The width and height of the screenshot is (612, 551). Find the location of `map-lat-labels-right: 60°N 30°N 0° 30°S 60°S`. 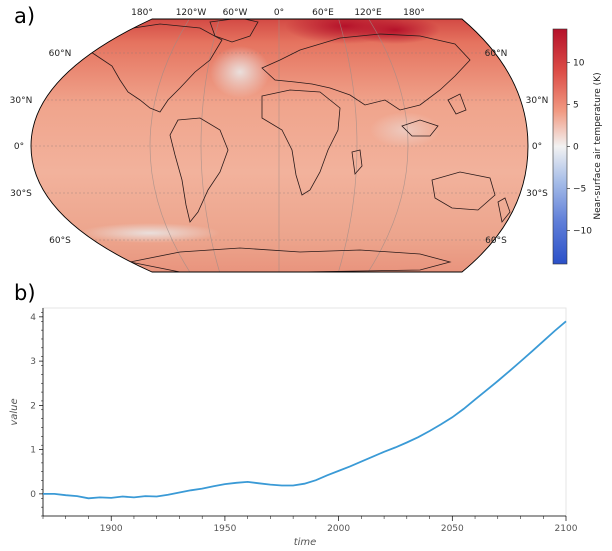

map-lat-labels-right: 60°N 30°N 0° 30°S 60°S is located at coordinates (517, 147).